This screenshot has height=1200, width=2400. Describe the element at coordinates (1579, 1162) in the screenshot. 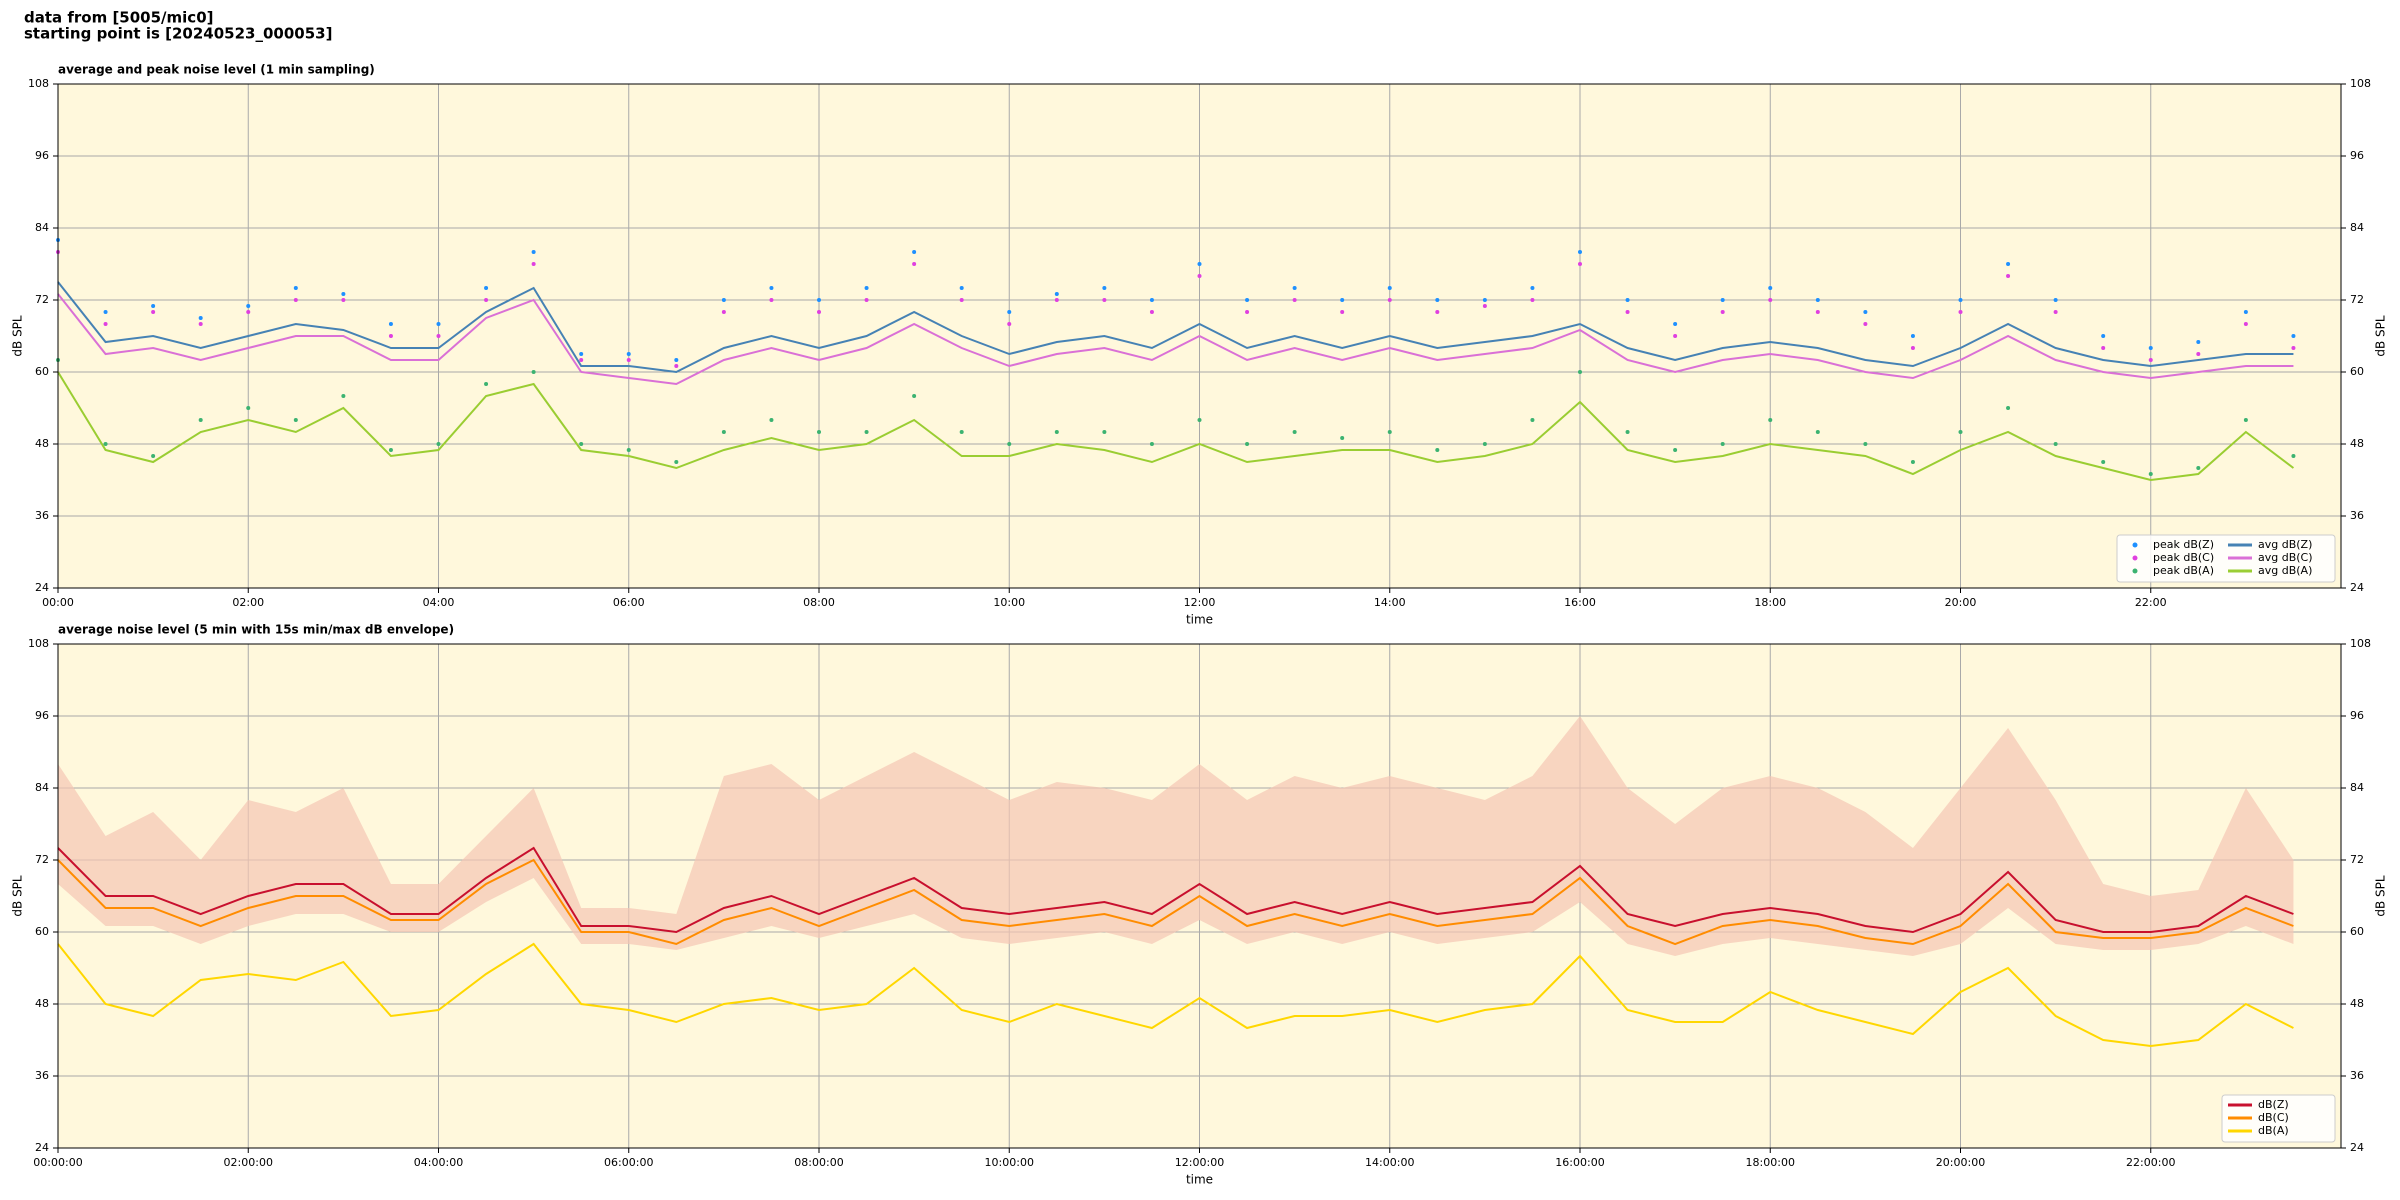

I see `x-tick-label: 16:00:00` at that location.